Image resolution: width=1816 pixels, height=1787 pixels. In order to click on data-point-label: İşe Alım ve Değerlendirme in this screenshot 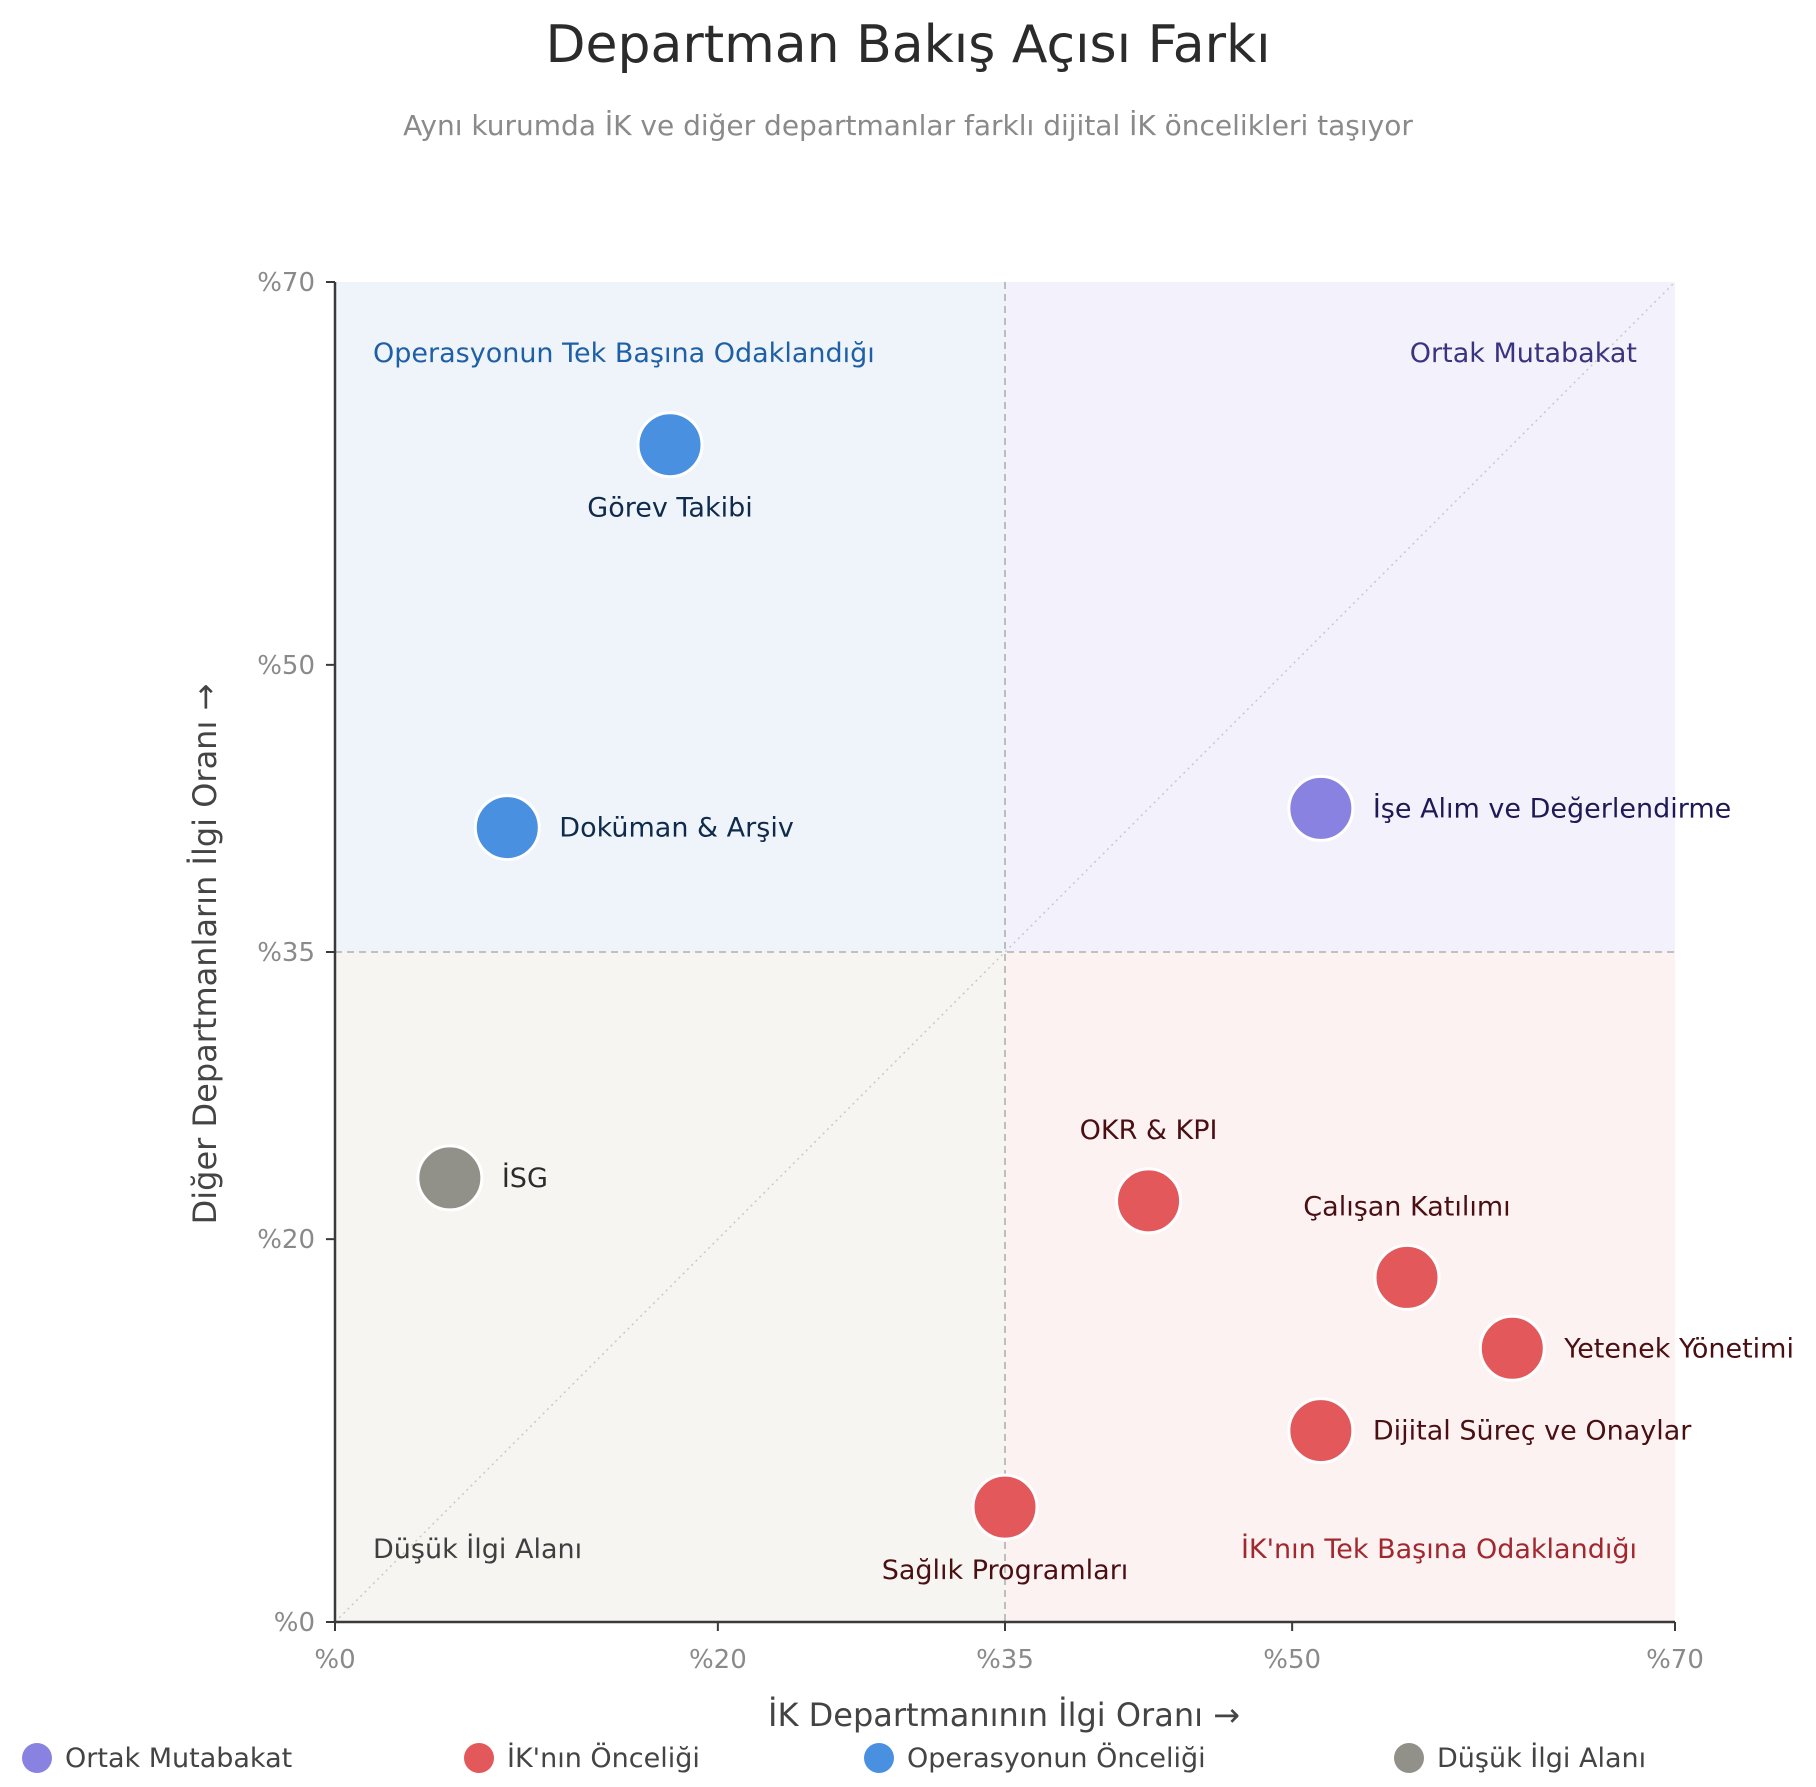, I will do `click(1552, 808)`.